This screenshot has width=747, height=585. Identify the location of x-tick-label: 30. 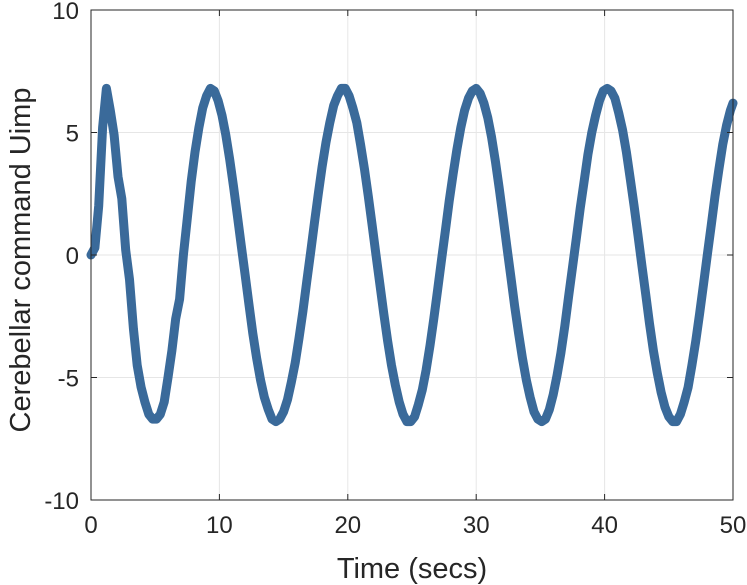
(476, 525).